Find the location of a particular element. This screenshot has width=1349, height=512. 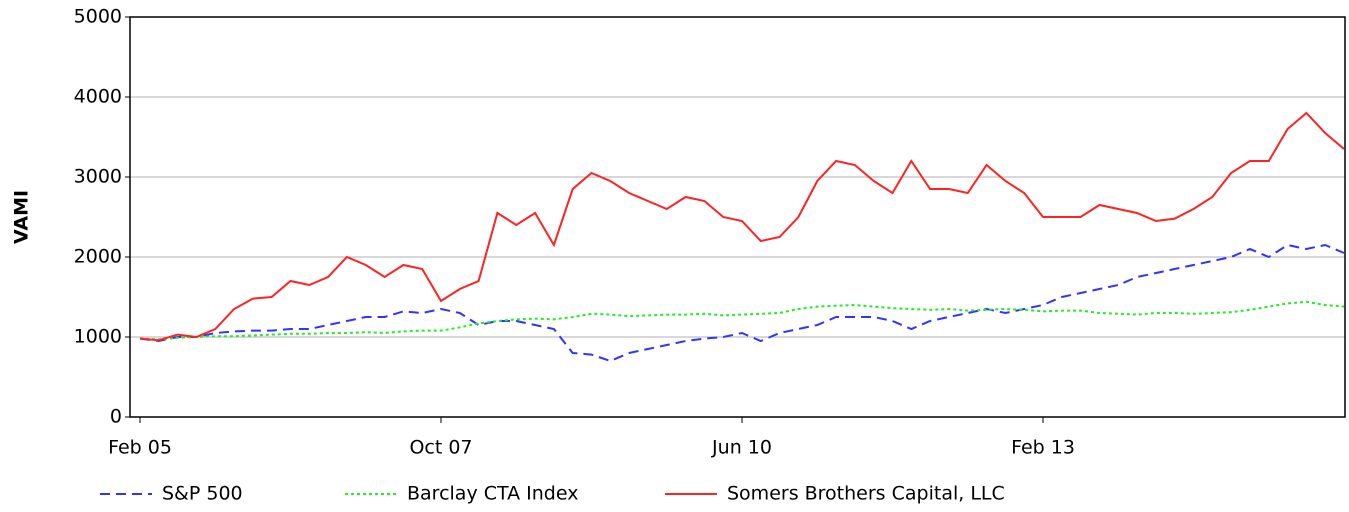

y-tick-label: 2000 is located at coordinates (98, 257).